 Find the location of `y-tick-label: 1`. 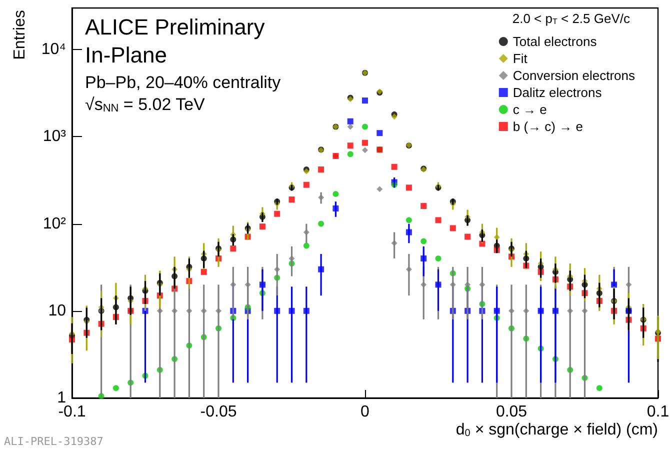

y-tick-label: 1 is located at coordinates (61, 398).